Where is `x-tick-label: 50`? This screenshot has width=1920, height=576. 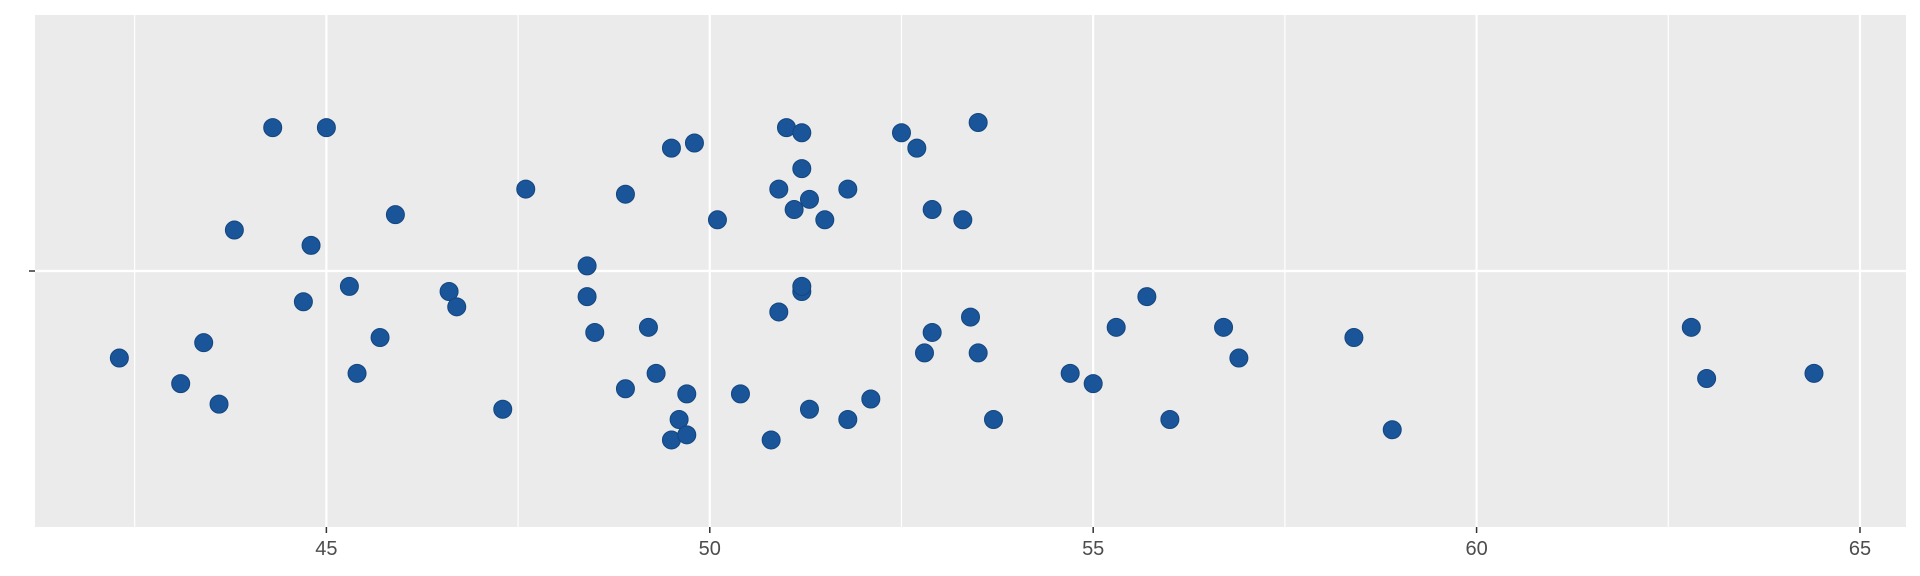
x-tick-label: 50 is located at coordinates (710, 549).